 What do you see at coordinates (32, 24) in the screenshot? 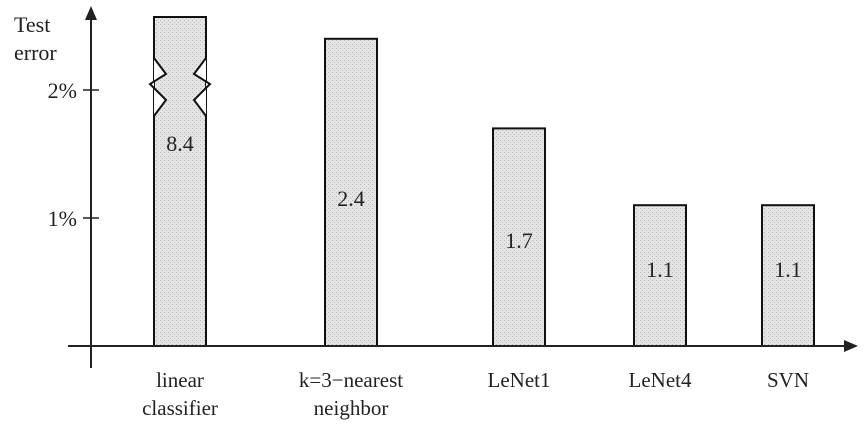
I see `y-axis-title-line-1: Test` at bounding box center [32, 24].